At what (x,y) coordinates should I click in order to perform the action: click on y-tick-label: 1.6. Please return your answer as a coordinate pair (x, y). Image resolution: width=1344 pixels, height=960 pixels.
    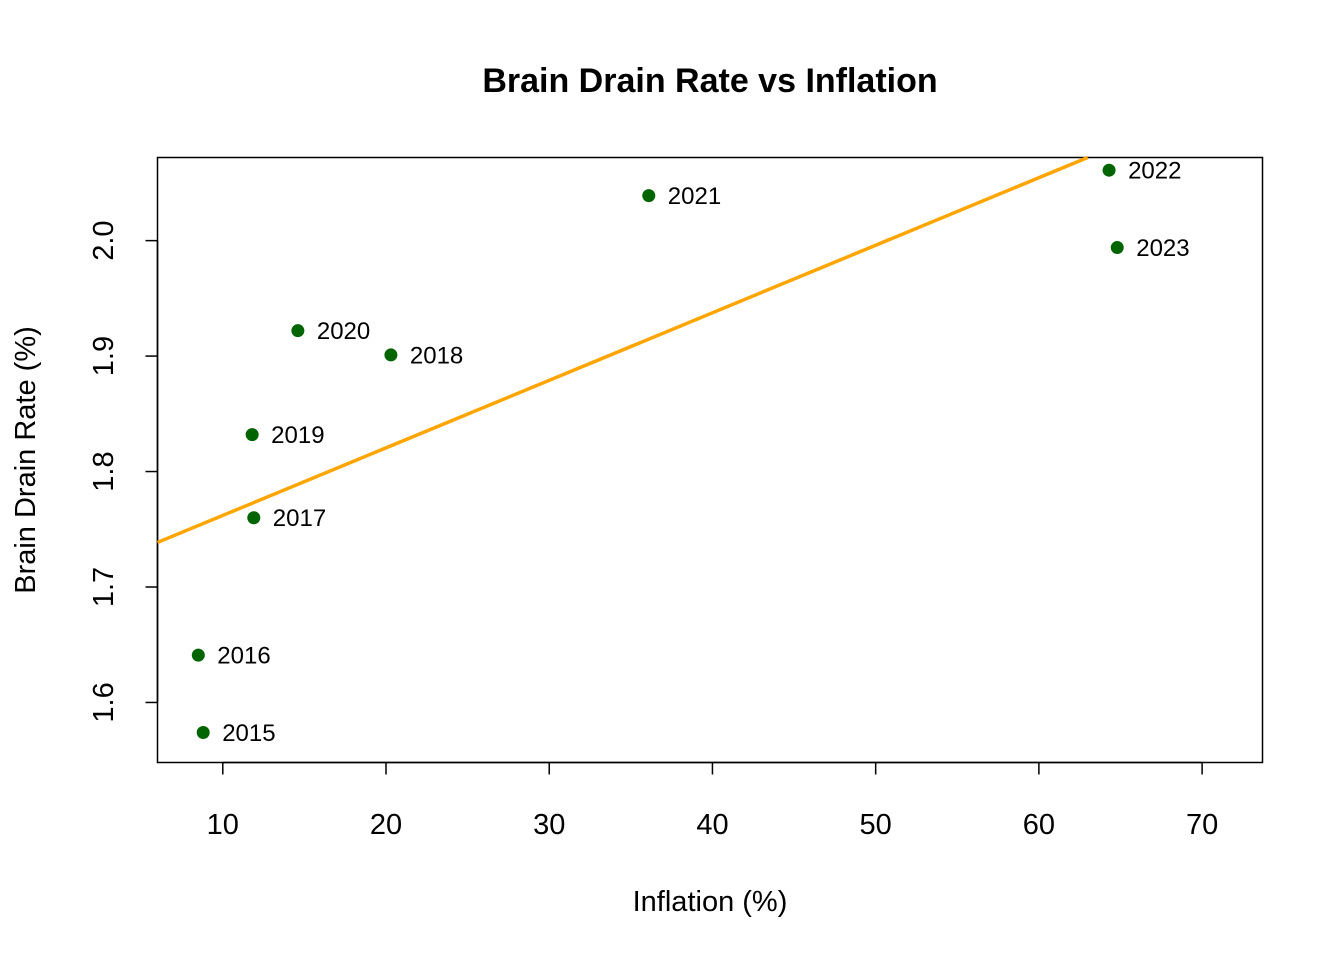
    Looking at the image, I should click on (104, 702).